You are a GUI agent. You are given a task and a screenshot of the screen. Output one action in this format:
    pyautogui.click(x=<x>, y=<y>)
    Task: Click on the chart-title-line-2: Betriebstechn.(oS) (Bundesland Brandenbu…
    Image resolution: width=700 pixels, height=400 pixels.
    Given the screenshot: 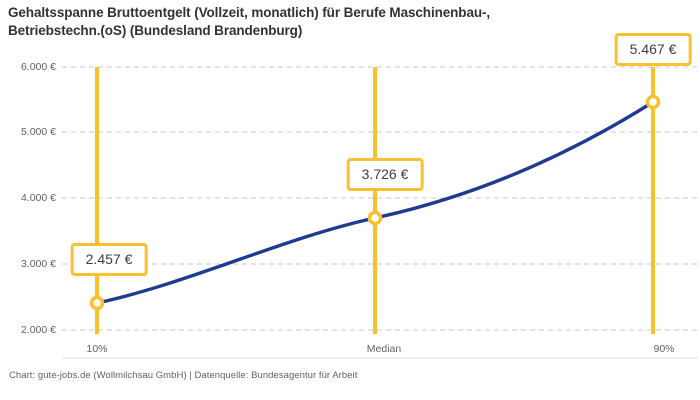 What is the action you would take?
    pyautogui.click(x=155, y=31)
    